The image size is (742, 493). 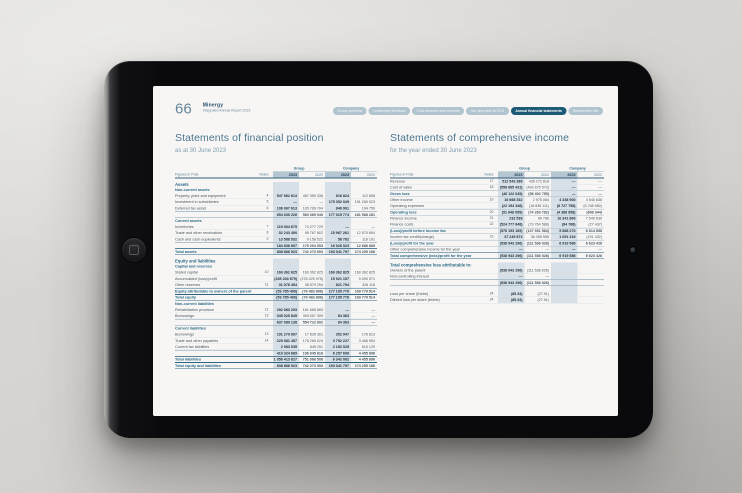 I want to click on value-cell: 2 963 535, so click(x=286, y=346).